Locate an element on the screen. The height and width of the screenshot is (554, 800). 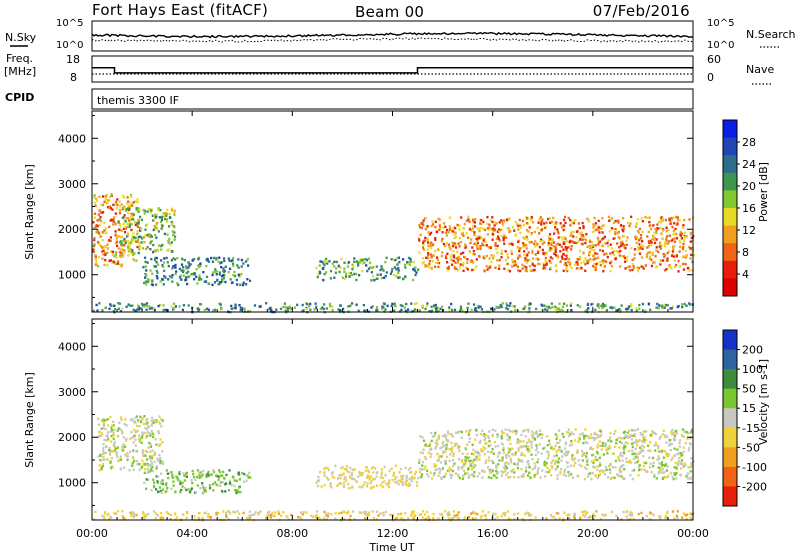
beam-label: Beam 00 is located at coordinates (389, 12).